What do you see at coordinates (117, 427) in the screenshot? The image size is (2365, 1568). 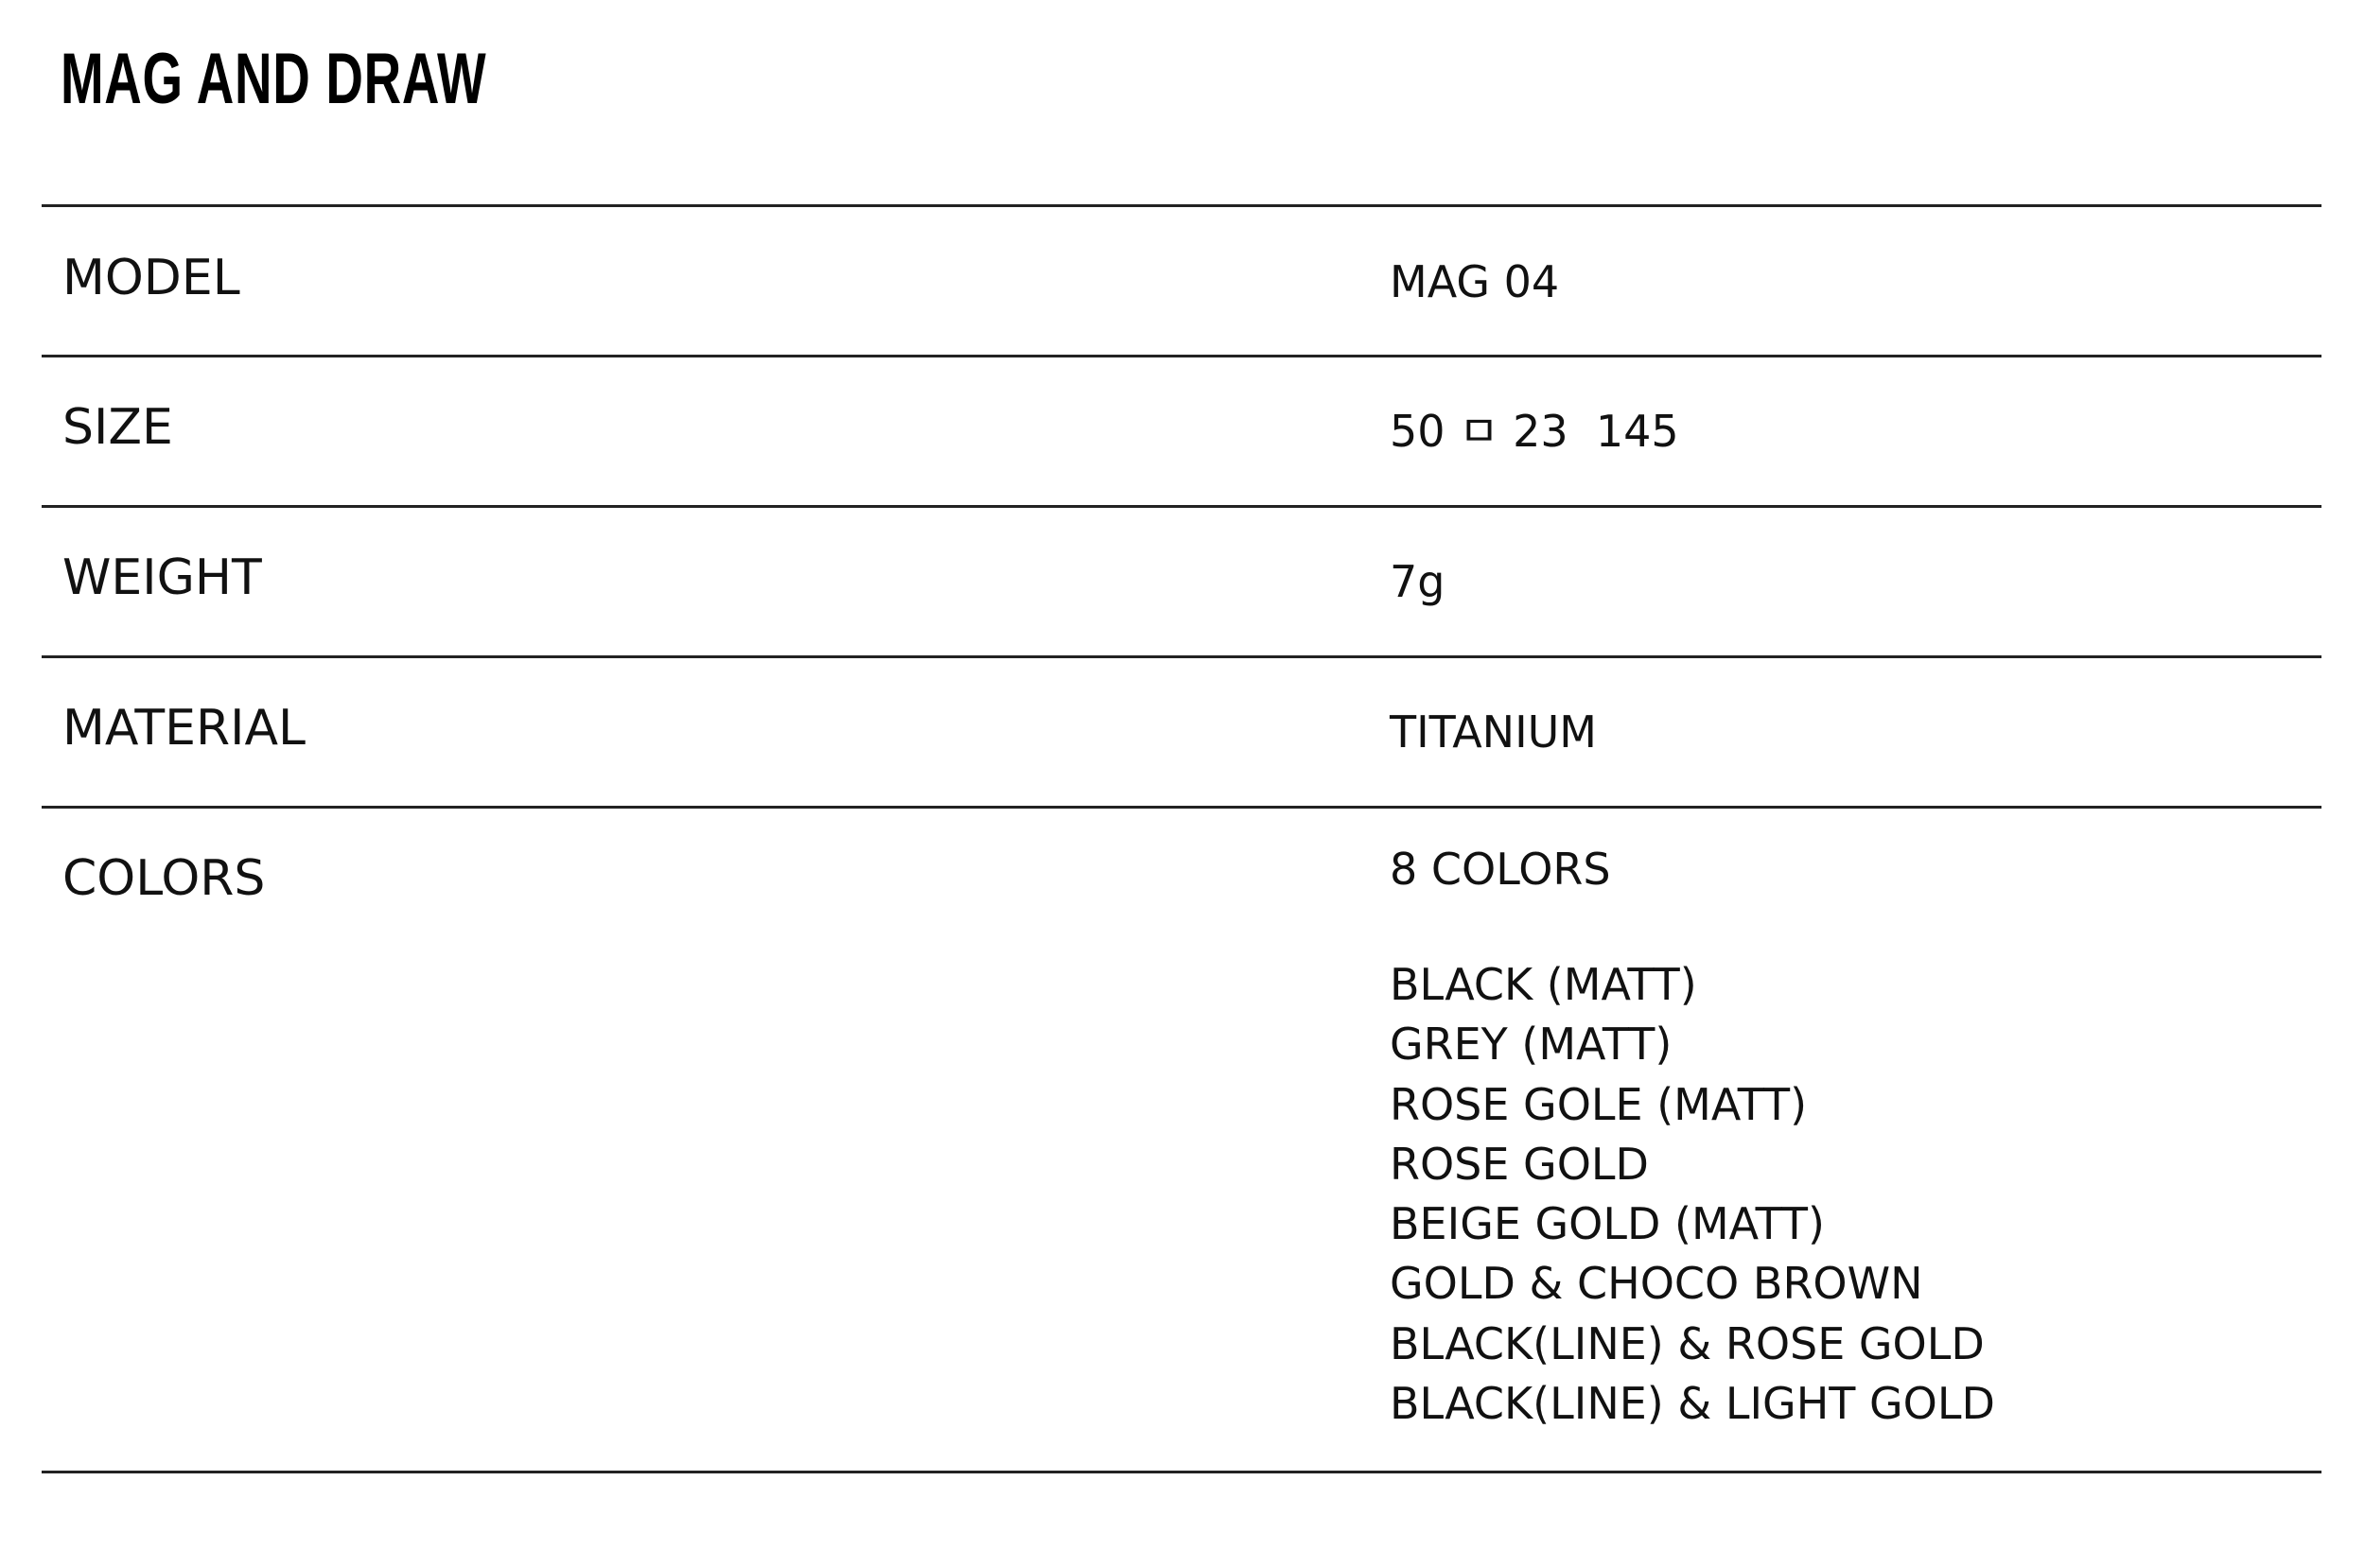 I see `spec-label-size: SIZE` at bounding box center [117, 427].